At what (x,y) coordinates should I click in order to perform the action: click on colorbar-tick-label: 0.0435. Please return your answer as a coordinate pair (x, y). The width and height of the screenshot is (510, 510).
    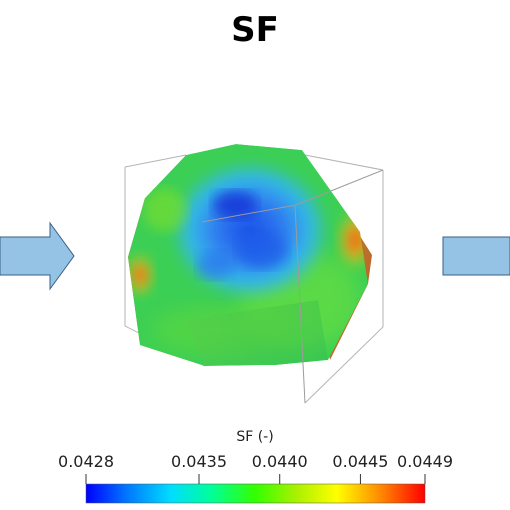
    Looking at the image, I should click on (199, 461).